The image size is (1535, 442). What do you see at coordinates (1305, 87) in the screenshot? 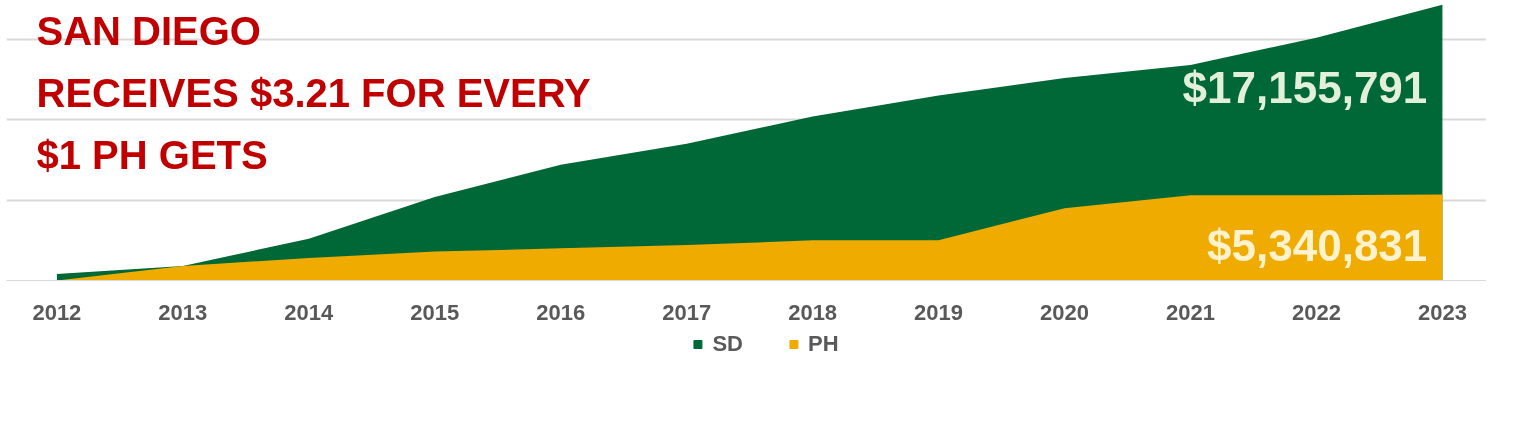
I see `data-label: $17,155,791` at bounding box center [1305, 87].